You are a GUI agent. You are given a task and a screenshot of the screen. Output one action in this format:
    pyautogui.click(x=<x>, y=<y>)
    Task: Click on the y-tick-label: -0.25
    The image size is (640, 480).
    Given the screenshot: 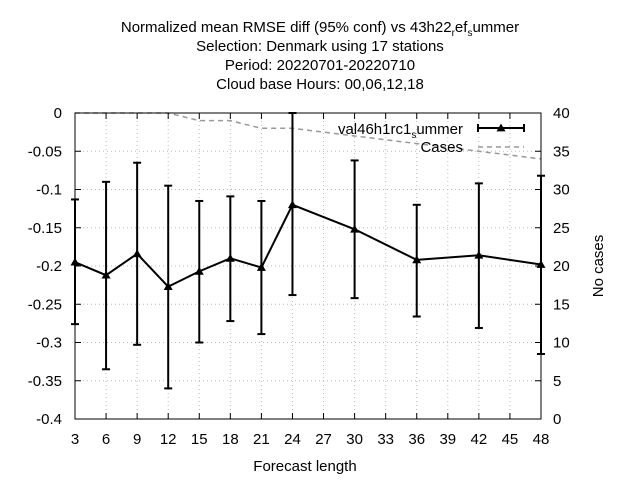 What is the action you would take?
    pyautogui.click(x=45, y=304)
    